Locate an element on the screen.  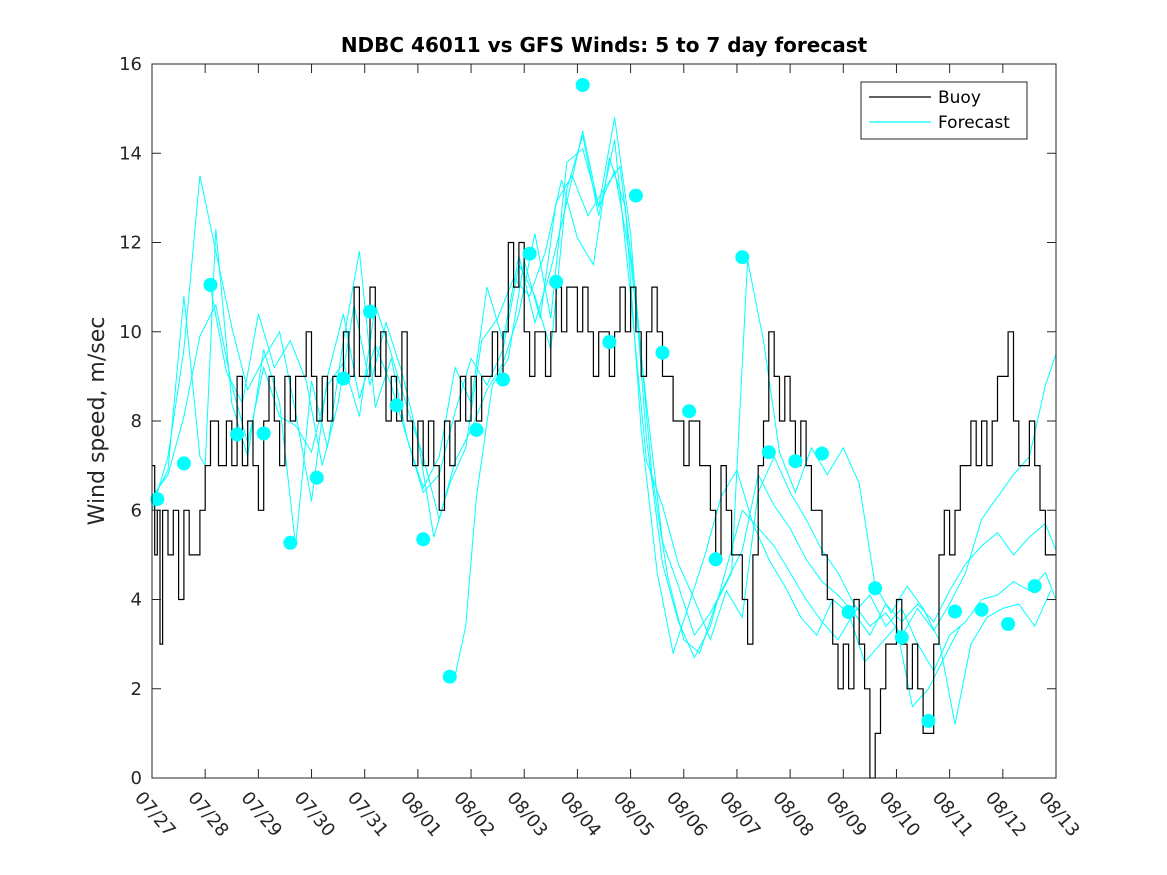
x-tick-label: 08/06 is located at coordinates (686, 814).